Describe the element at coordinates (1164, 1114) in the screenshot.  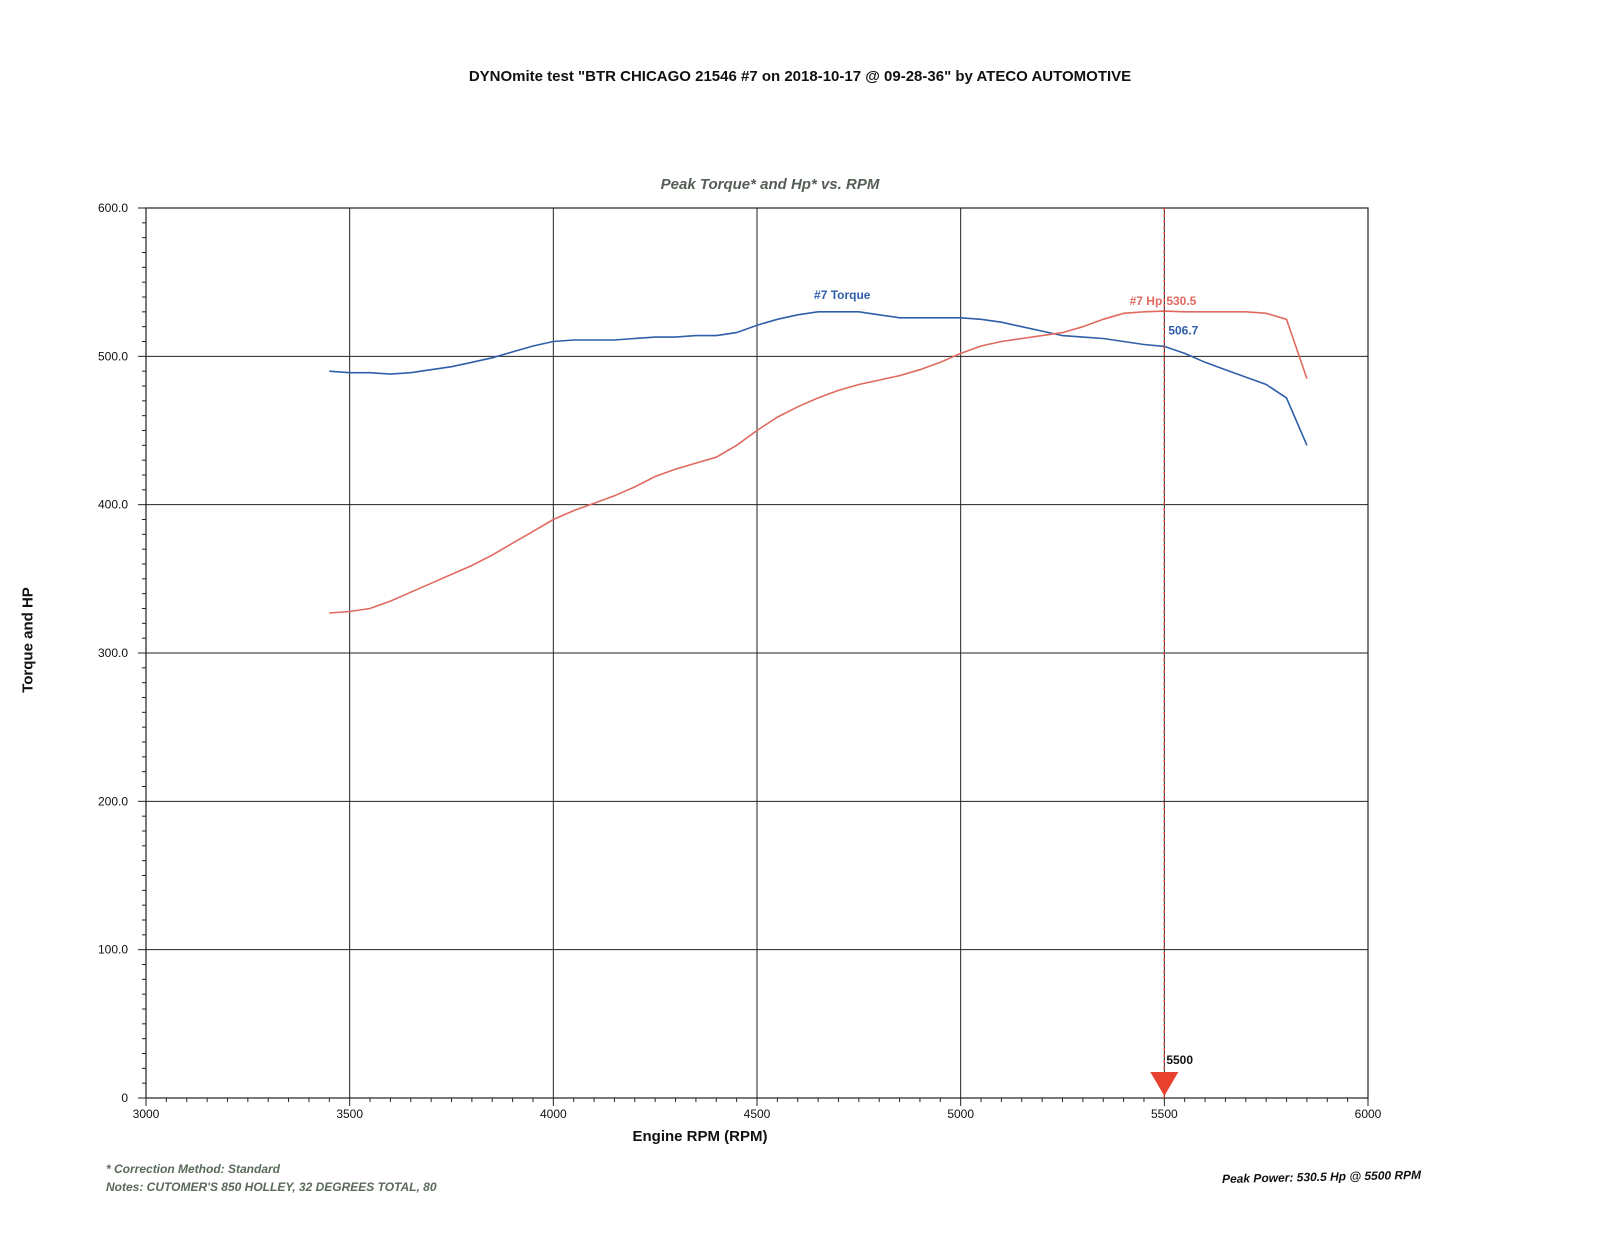
I see `x-tick-label: 5500` at that location.